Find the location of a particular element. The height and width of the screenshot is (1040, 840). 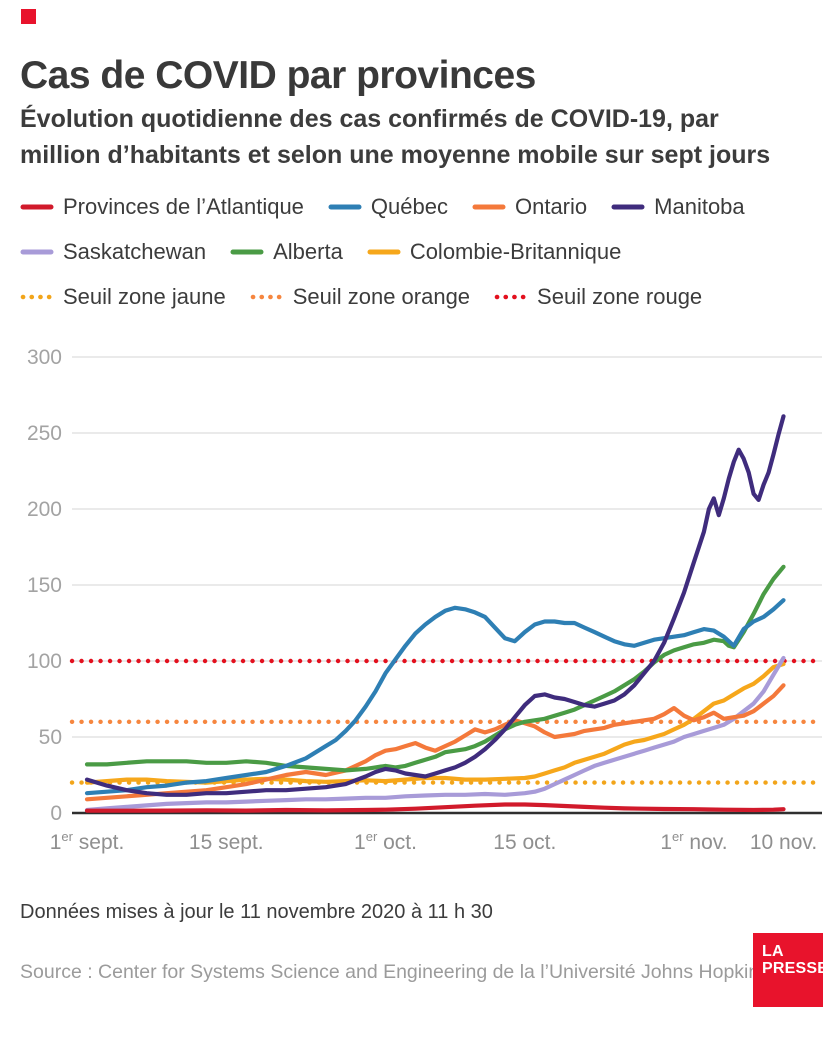

legend-label-manitoba: Manitoba is located at coordinates (699, 206).